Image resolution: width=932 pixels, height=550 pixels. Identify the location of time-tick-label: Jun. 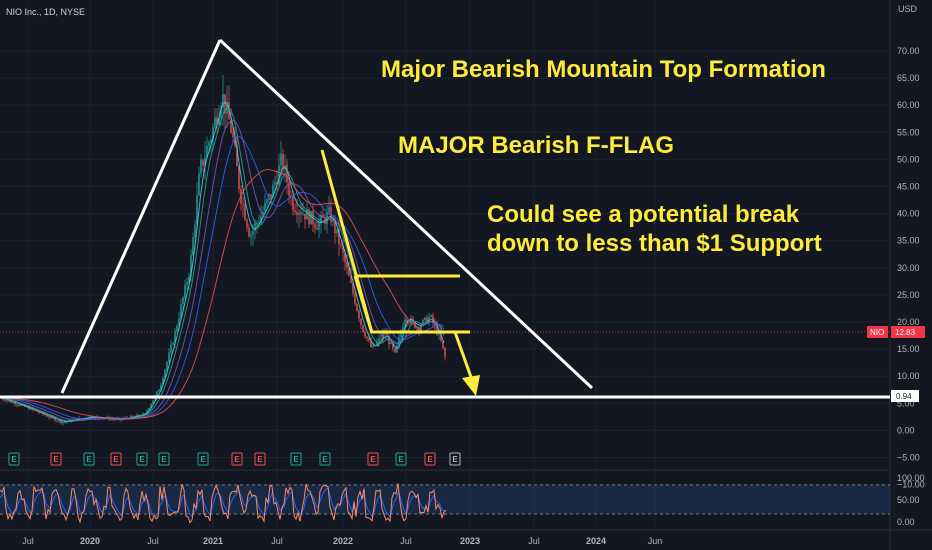
(655, 541).